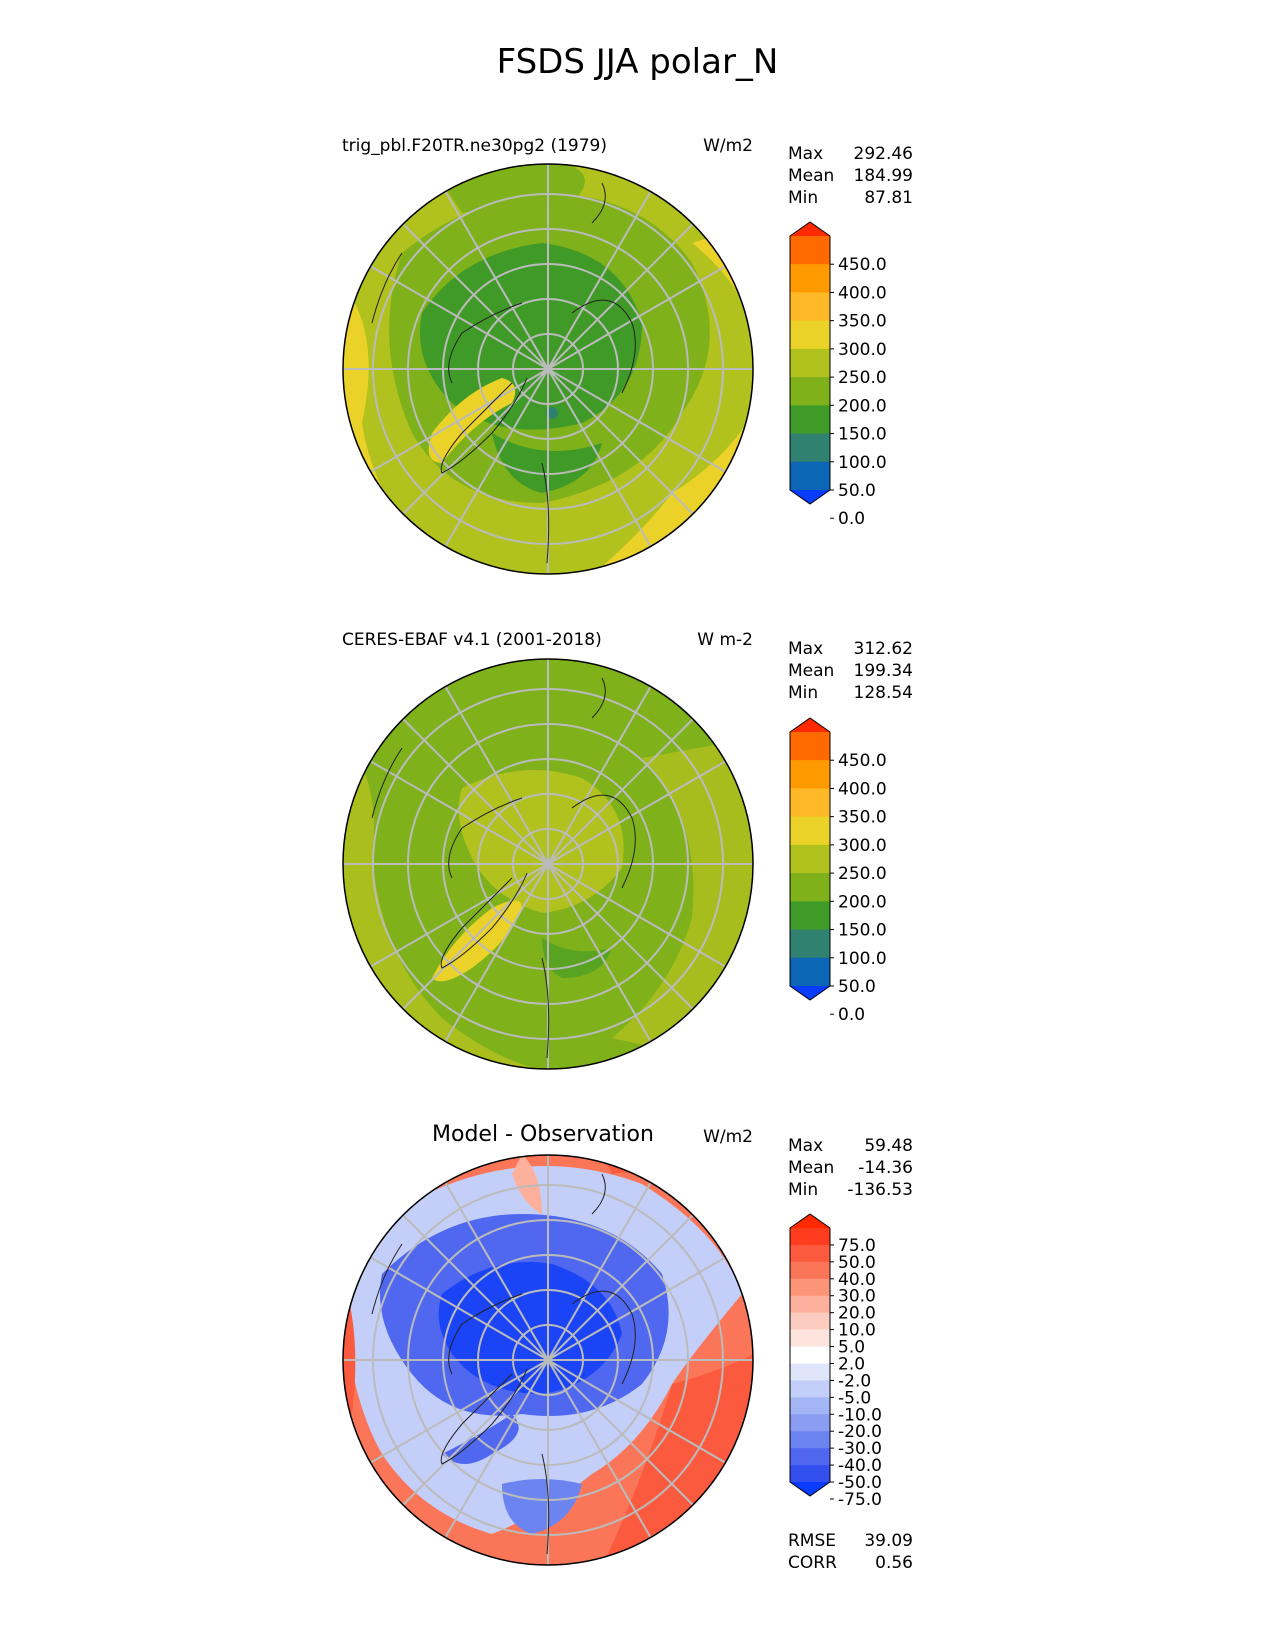 Image resolution: width=1275 pixels, height=1650 pixels. What do you see at coordinates (812, 1563) in the screenshot?
I see `stat-label: CORR` at bounding box center [812, 1563].